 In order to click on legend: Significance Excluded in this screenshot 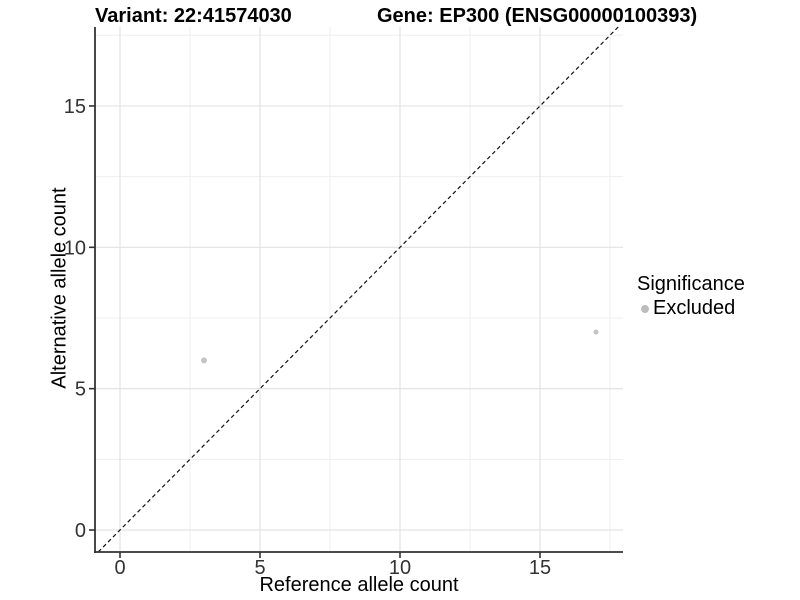, I will do `click(691, 296)`.